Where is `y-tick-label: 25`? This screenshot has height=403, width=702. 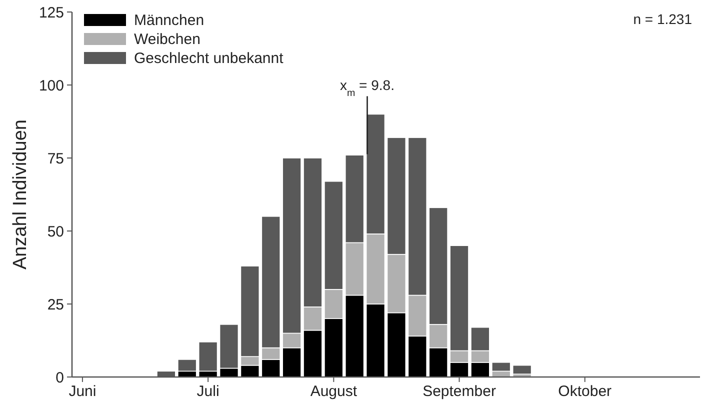
y-tick-label: 25 is located at coordinates (55, 305).